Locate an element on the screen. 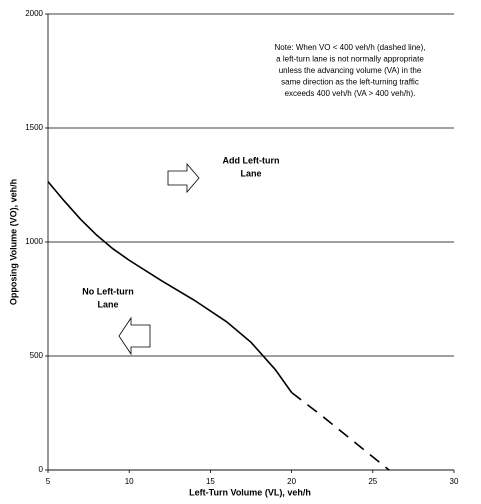  annotation: exceeds 400 veh/h (VA > 400 veh/h). is located at coordinates (350, 93).